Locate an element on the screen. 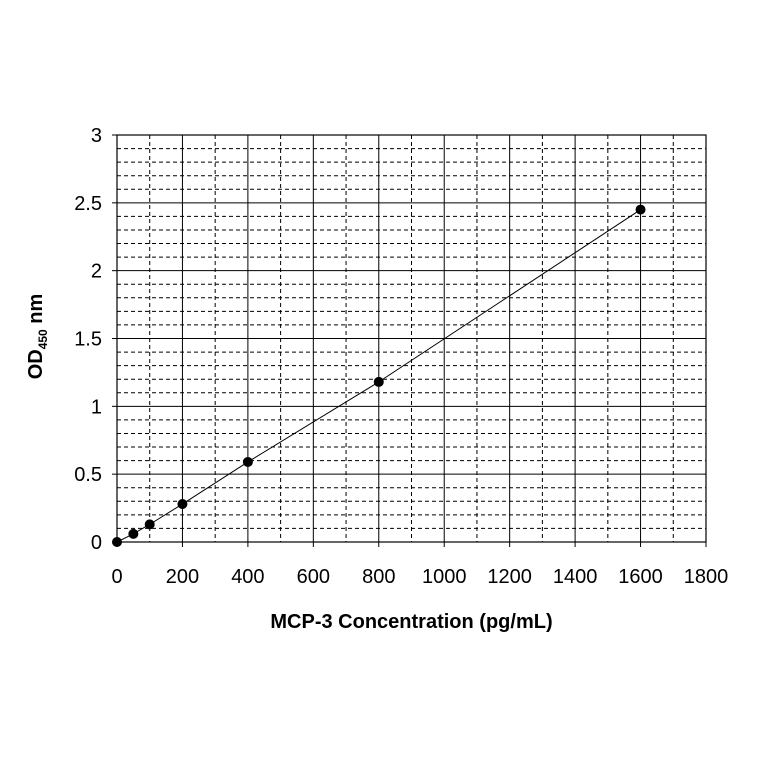 The height and width of the screenshot is (764, 764). y-axis-tick-labels: 0 0.5 1 1.5 2 2.5 3 is located at coordinates (95, 339).